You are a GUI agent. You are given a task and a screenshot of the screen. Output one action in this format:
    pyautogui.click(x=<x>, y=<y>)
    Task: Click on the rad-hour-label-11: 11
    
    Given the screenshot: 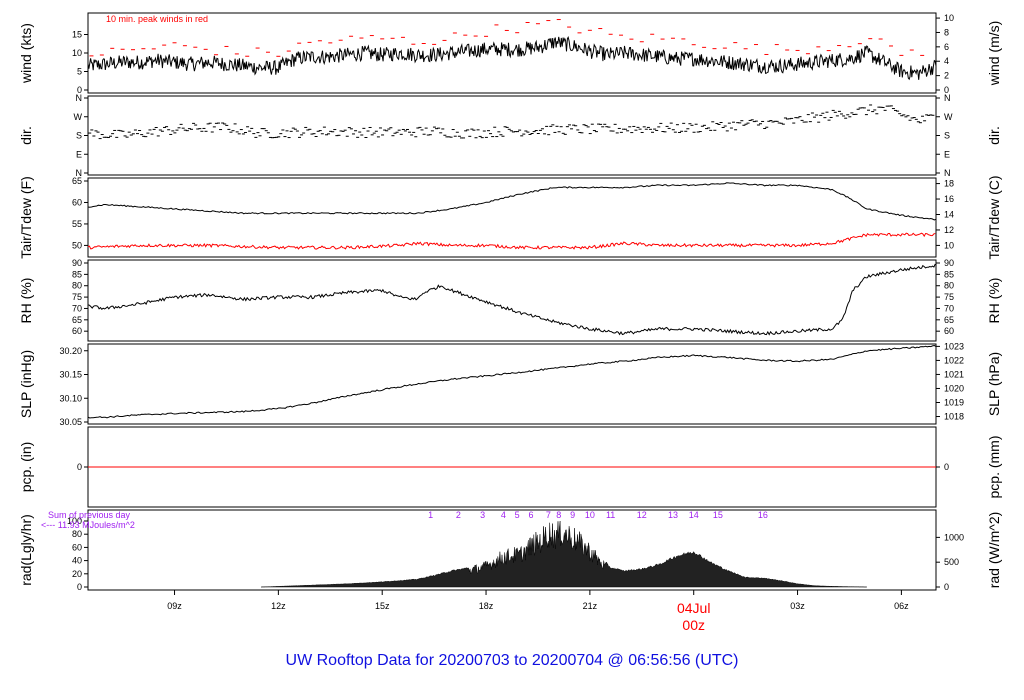 What is the action you would take?
    pyautogui.click(x=610, y=515)
    